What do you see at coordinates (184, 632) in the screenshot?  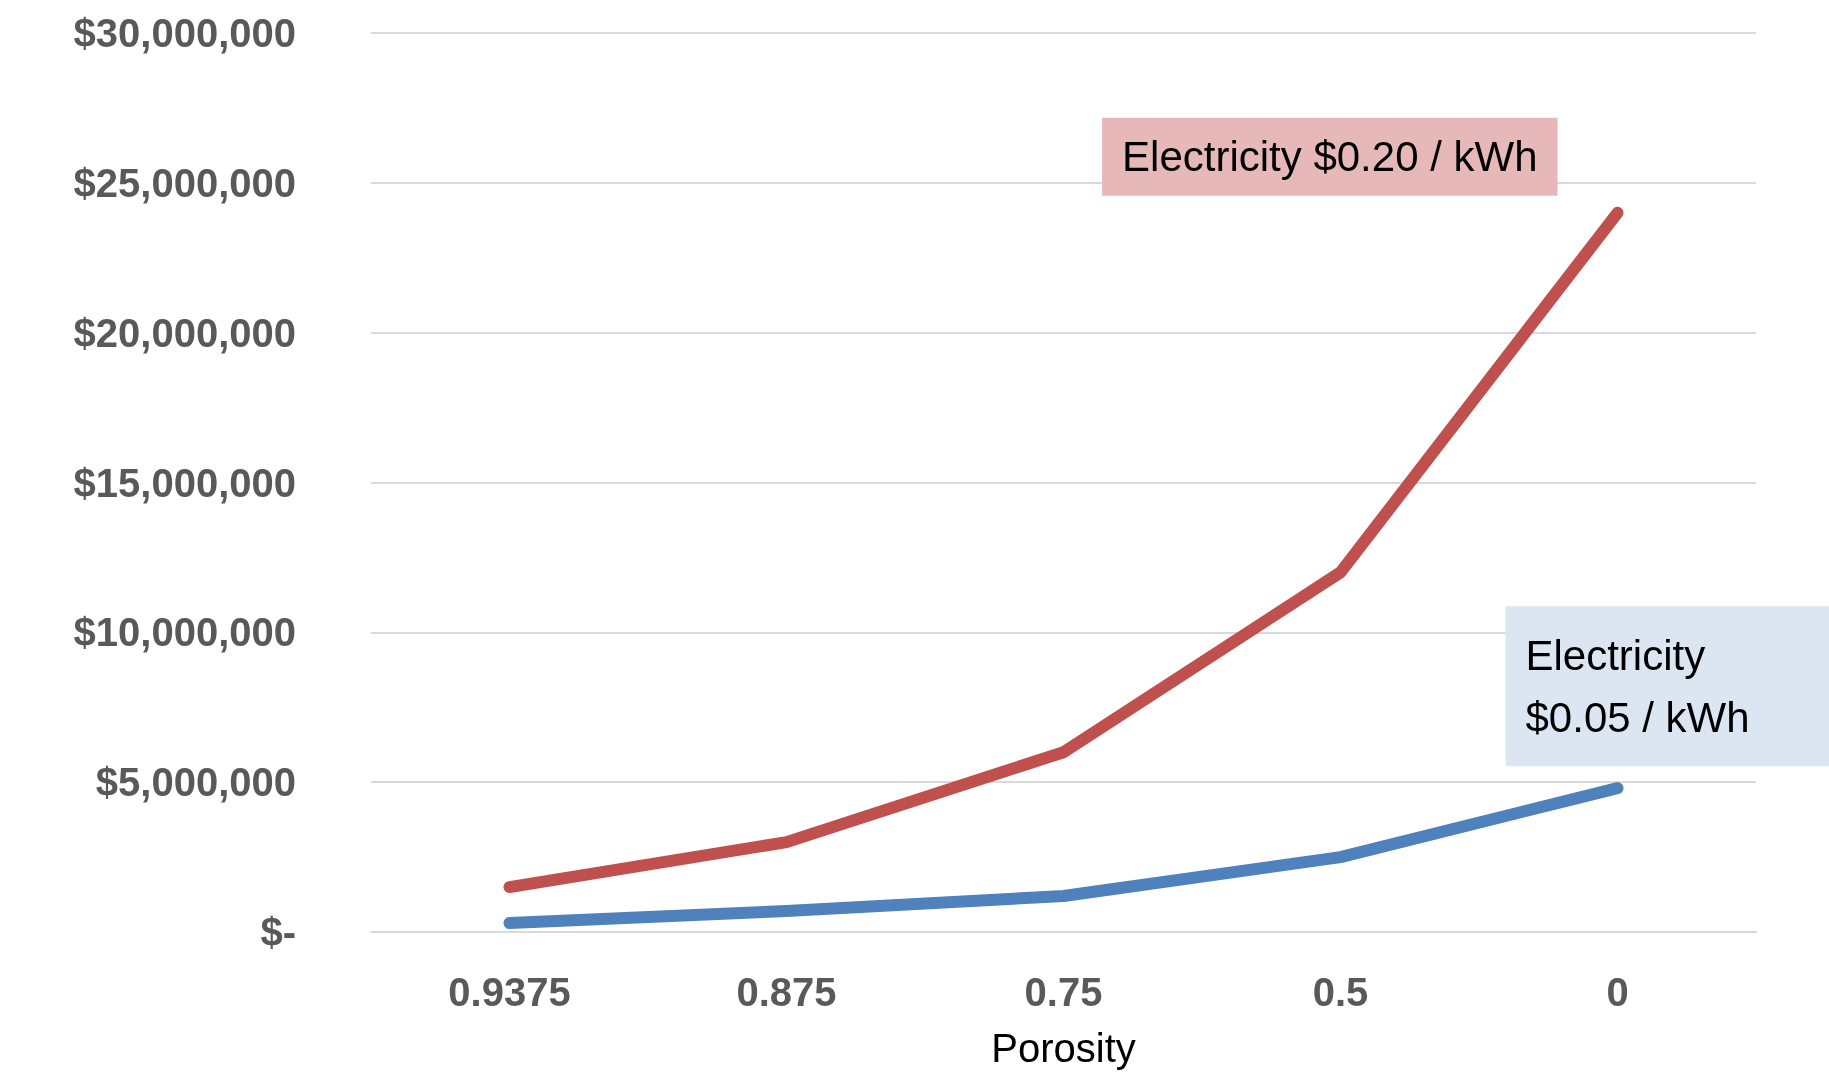 I see `y-tick-label: $10,000,000` at bounding box center [184, 632].